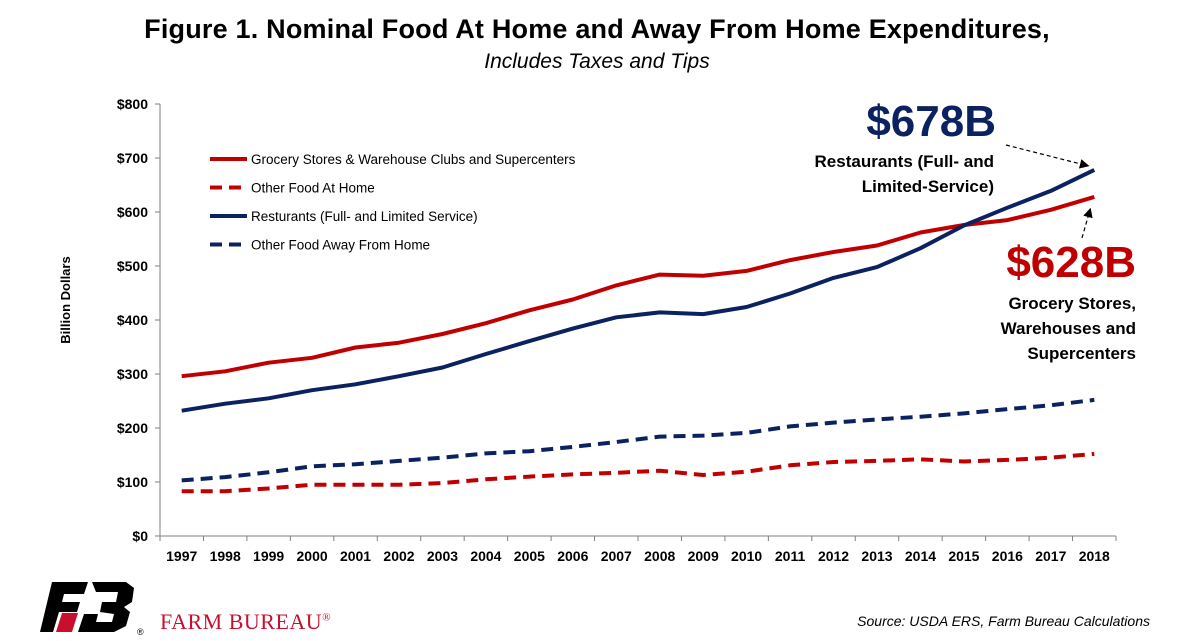  What do you see at coordinates (616, 556) in the screenshot?
I see `x-tick-label: 2007` at bounding box center [616, 556].